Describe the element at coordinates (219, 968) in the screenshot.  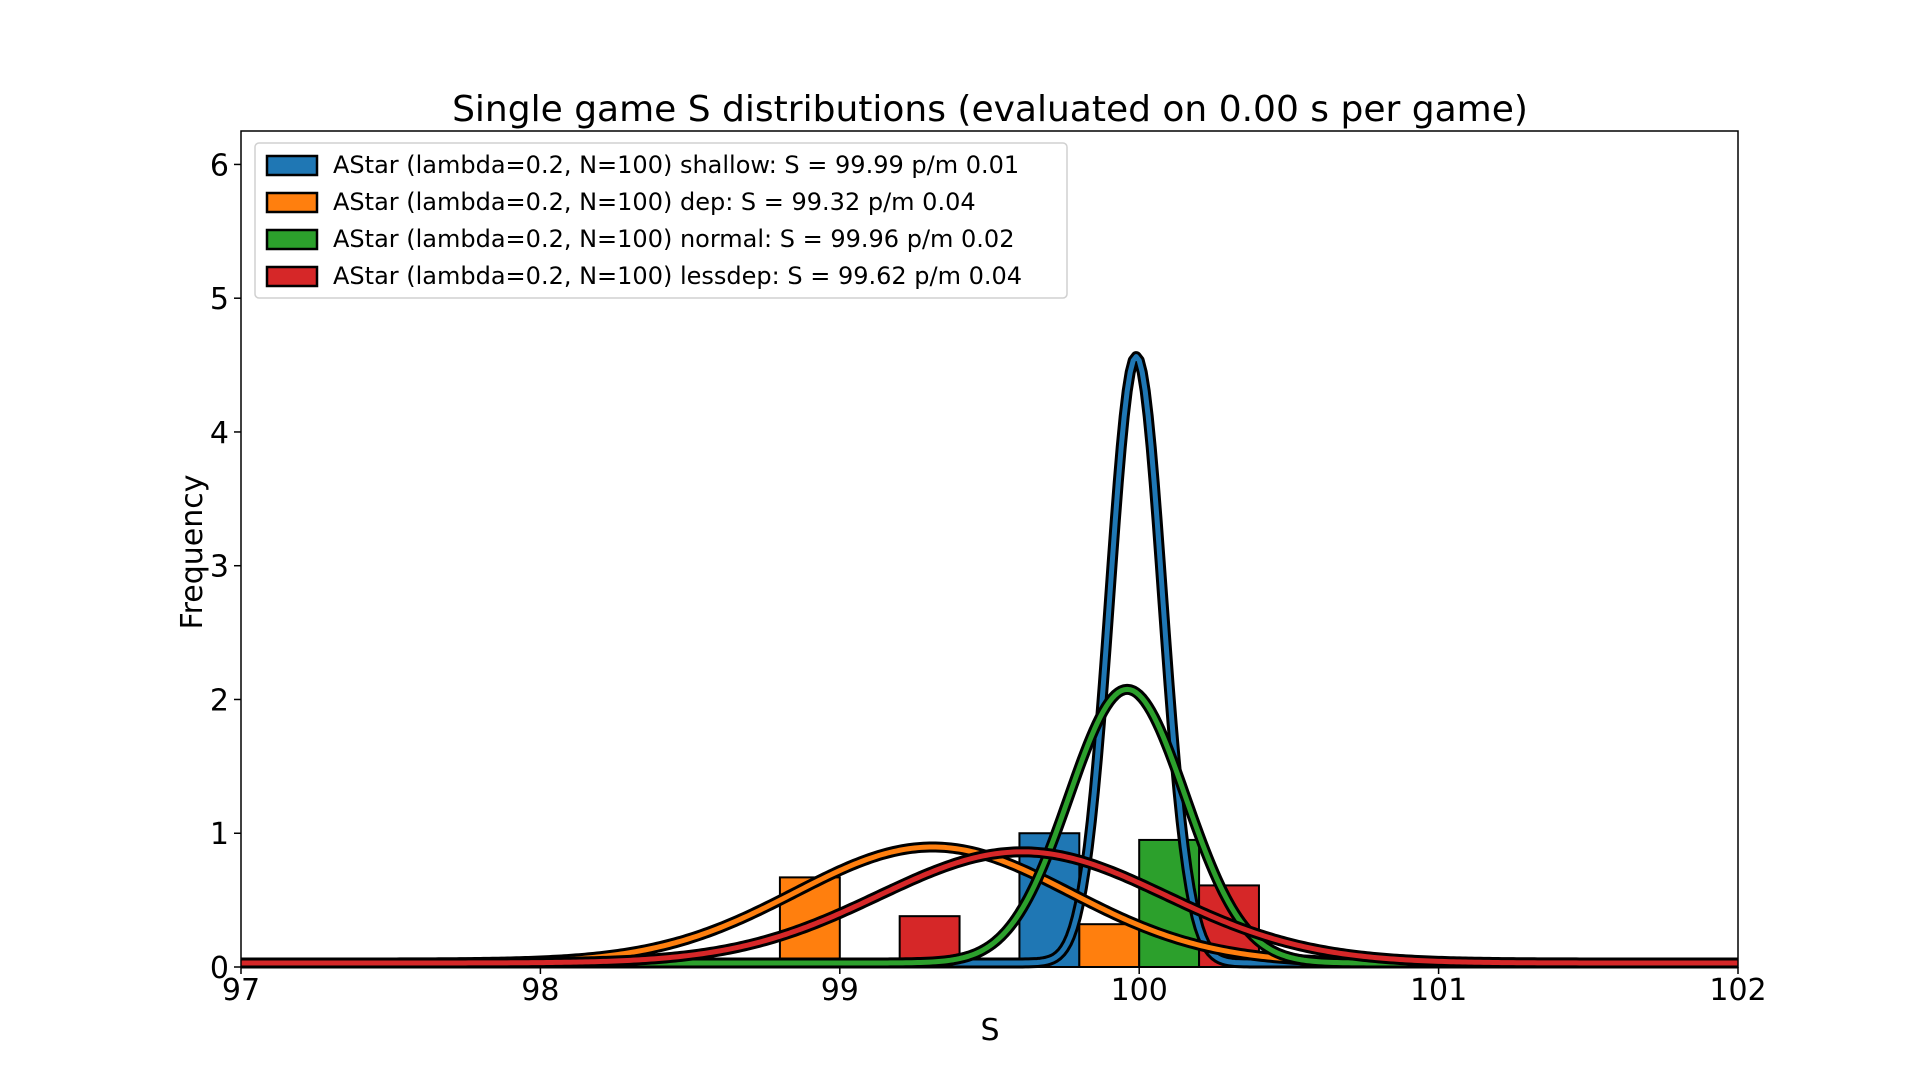
I see `y-tick-label: 0` at that location.